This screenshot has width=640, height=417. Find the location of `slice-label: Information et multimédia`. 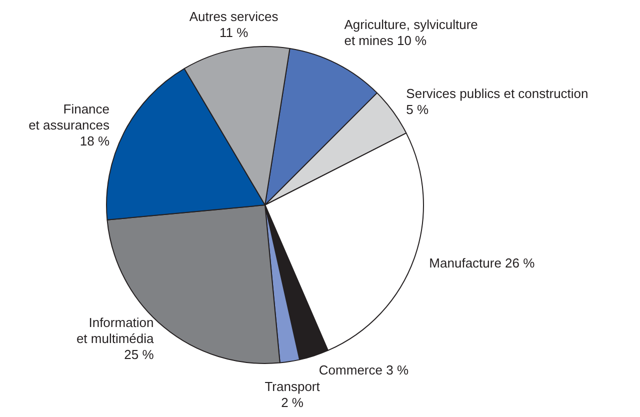

slice-label: Information et multimédia is located at coordinates (115, 330).